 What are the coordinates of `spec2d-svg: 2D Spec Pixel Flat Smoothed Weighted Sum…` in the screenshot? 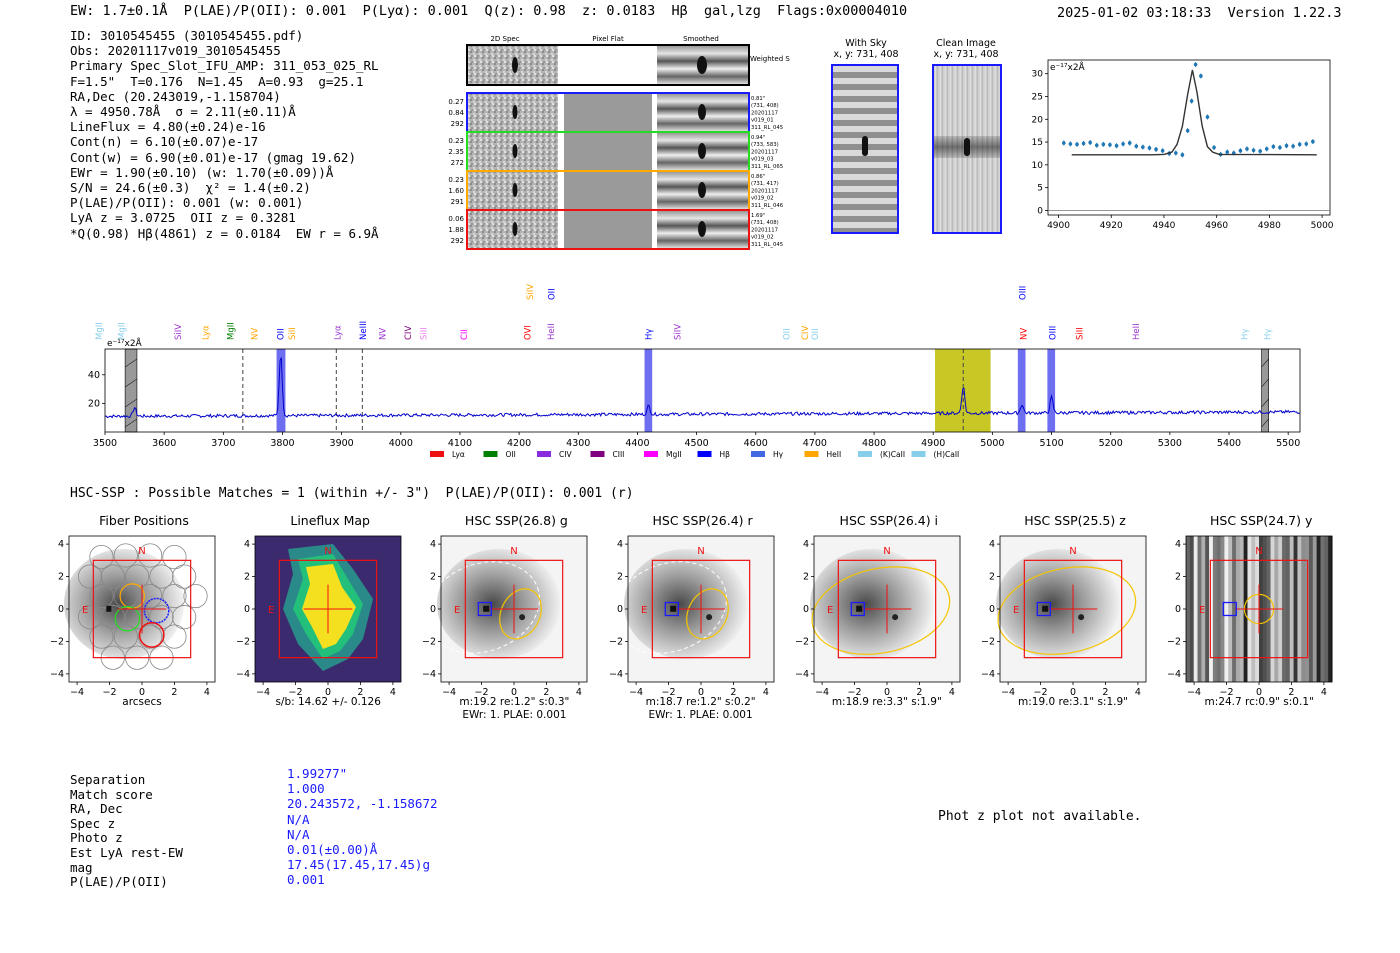 It's located at (624, 142).